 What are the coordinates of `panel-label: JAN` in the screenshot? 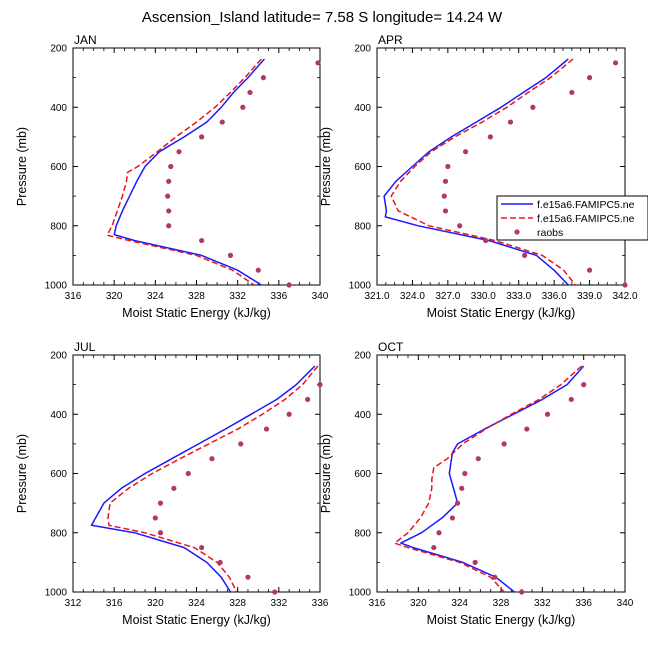 It's located at (85, 40).